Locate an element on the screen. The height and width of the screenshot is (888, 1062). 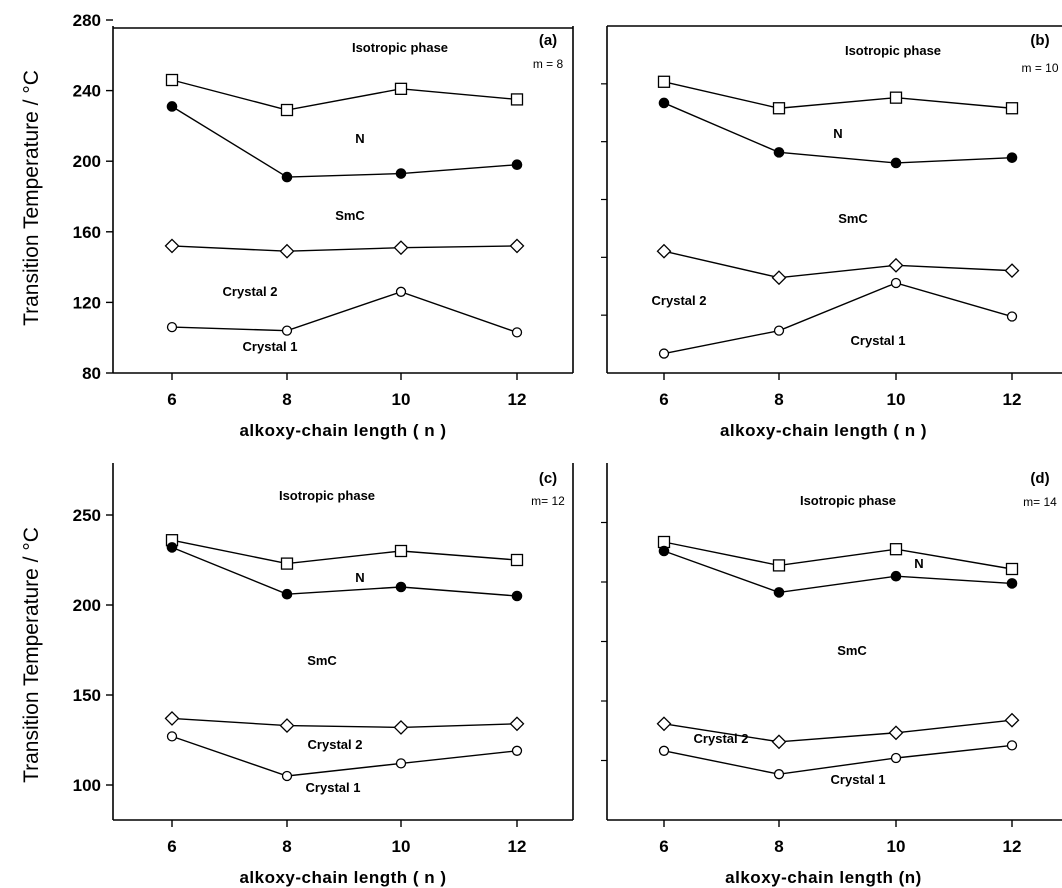
y-axis-label-top: Transition Temperature / °C is located at coordinates (31, 198).